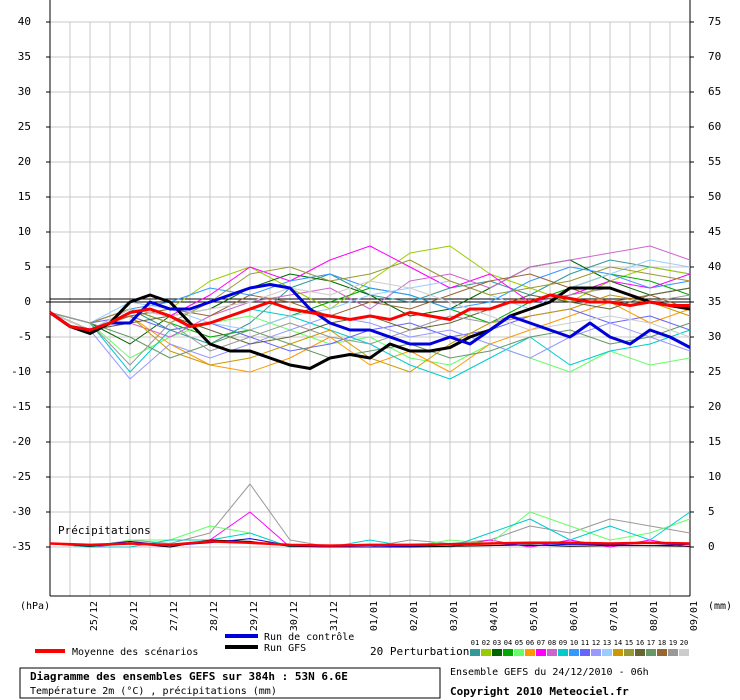 The height and width of the screenshot is (700, 740). What do you see at coordinates (334, 616) in the screenshot?
I see `x-tick-label: 31/12` at bounding box center [334, 616].